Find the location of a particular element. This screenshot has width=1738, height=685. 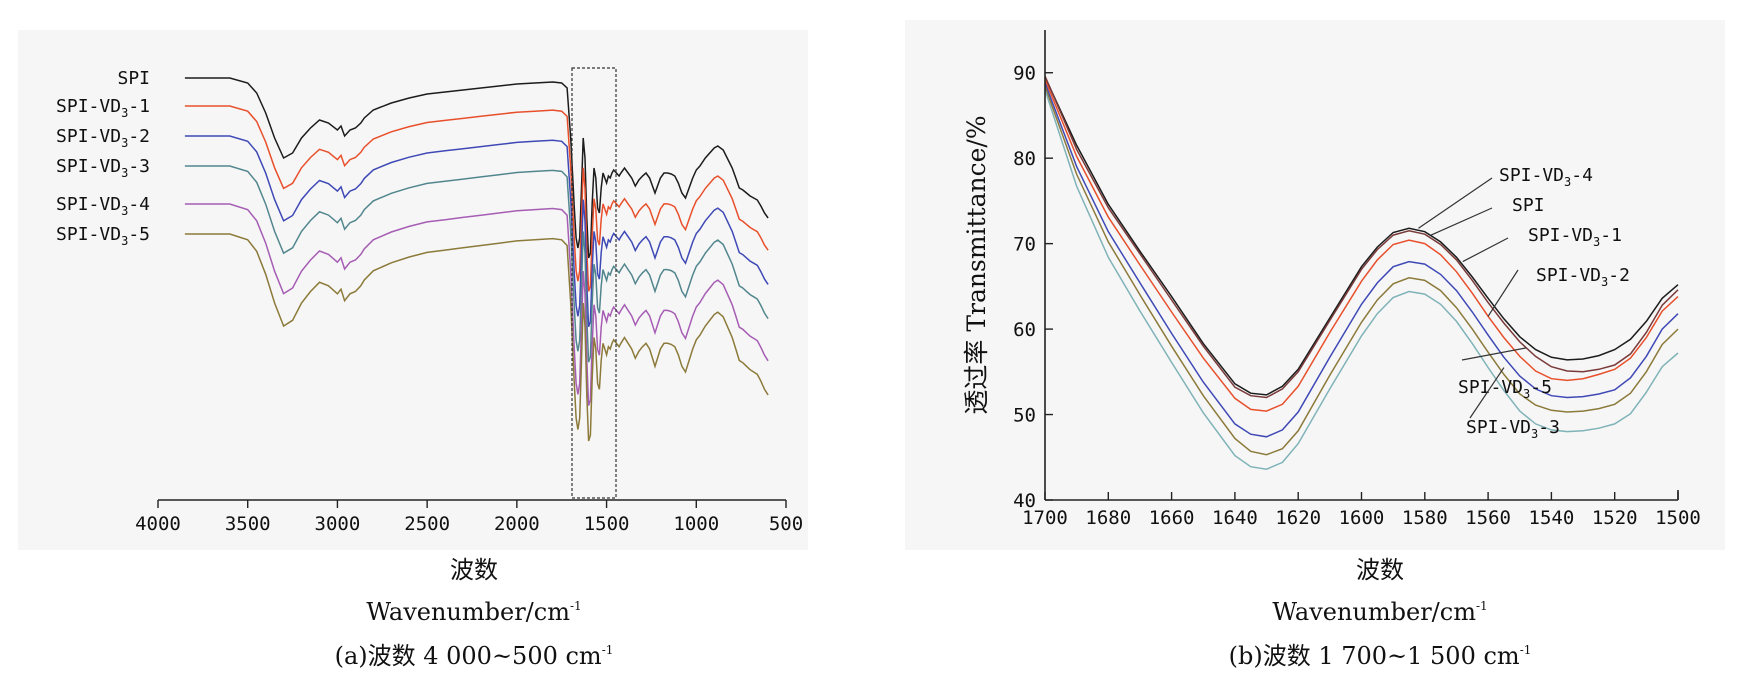

series-label-3: SPI-VD3-2 is located at coordinates (103, 138).